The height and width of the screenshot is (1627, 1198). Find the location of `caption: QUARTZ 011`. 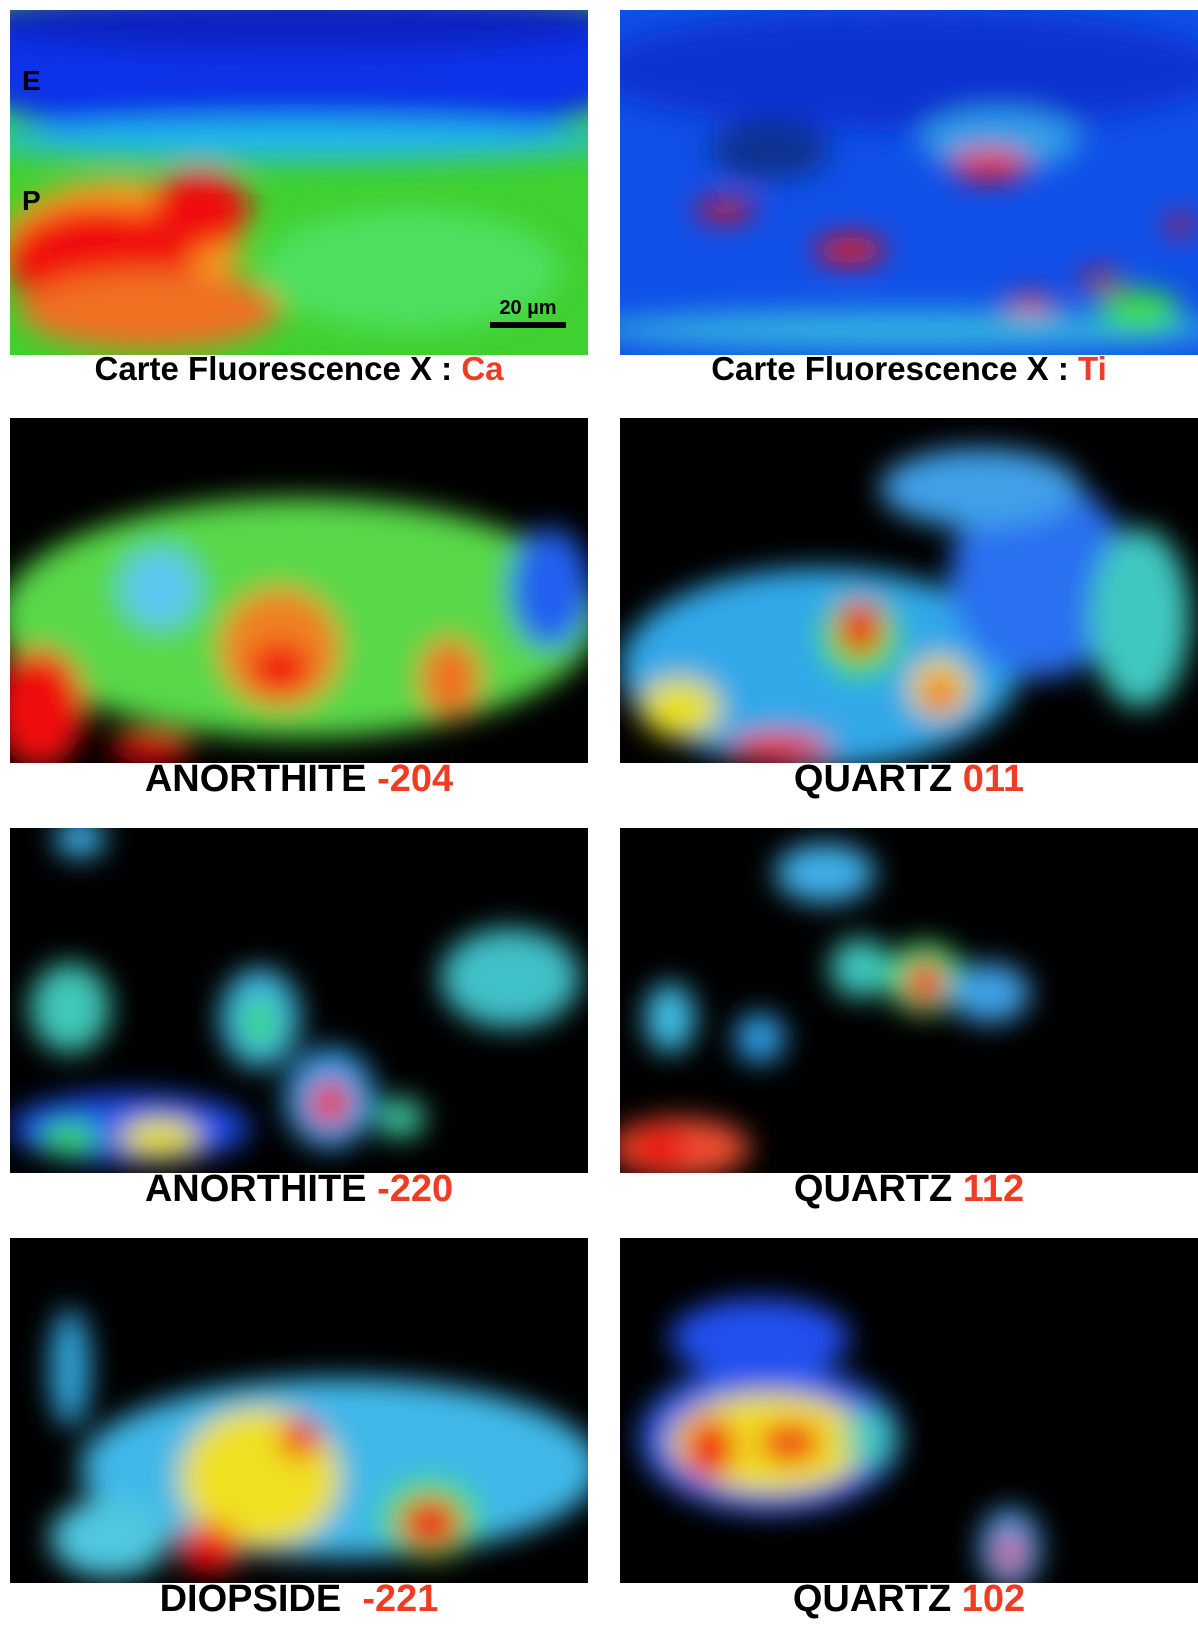

caption: QUARTZ 011 is located at coordinates (909, 779).